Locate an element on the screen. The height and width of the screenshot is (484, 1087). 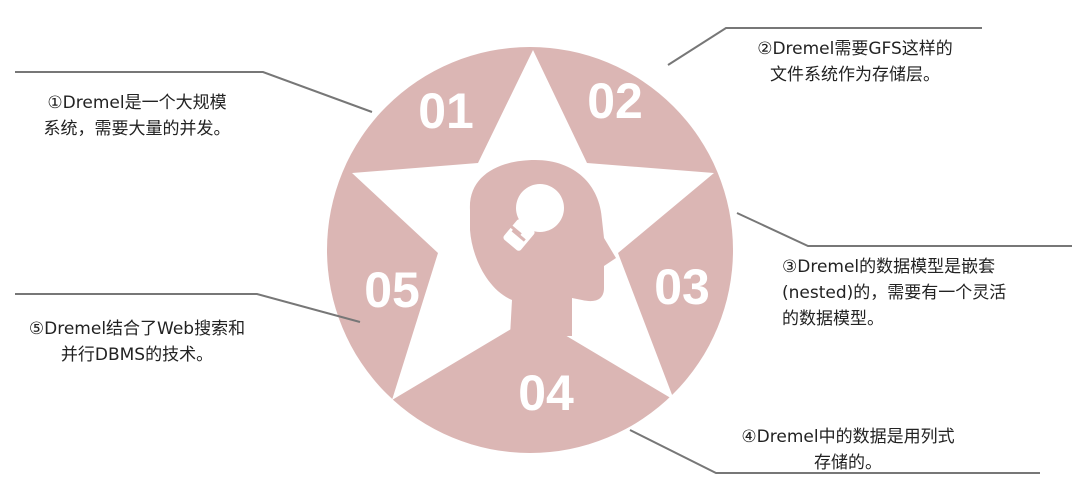
number-01: 01 is located at coordinates (446, 111).